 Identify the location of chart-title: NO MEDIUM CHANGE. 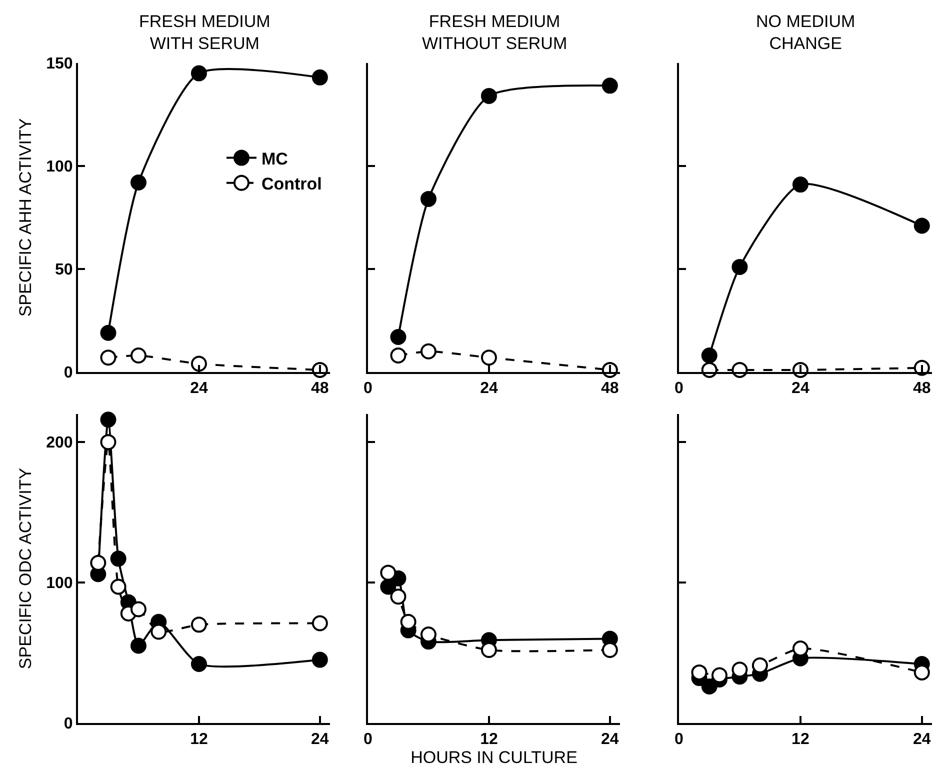
(806, 33).